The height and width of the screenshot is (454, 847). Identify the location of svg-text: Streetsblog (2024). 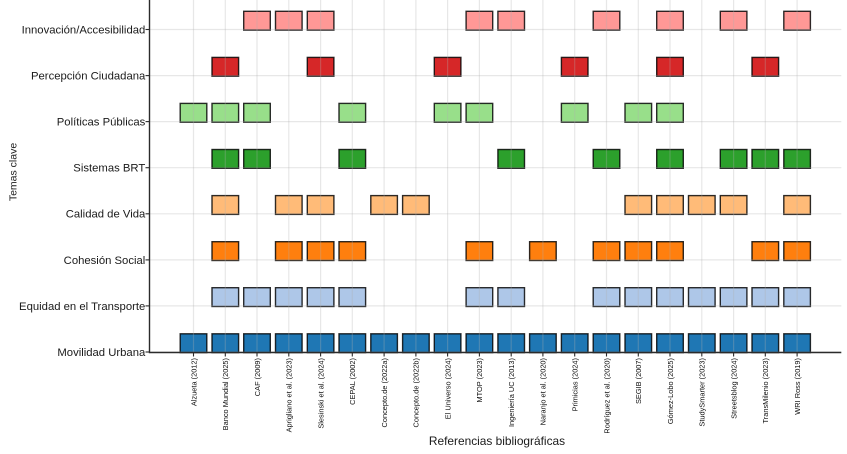
(733, 388).